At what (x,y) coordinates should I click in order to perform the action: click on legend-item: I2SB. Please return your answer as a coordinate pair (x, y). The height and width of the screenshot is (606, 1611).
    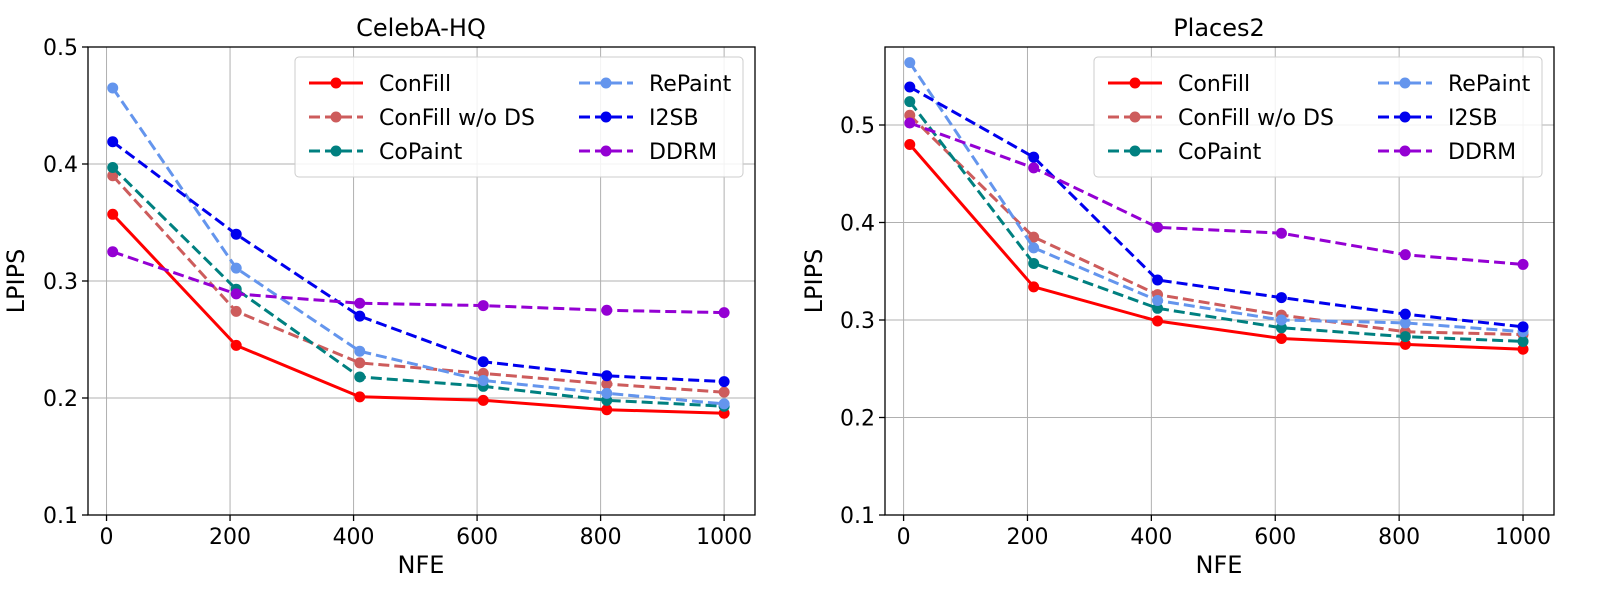
    Looking at the image, I should click on (639, 118).